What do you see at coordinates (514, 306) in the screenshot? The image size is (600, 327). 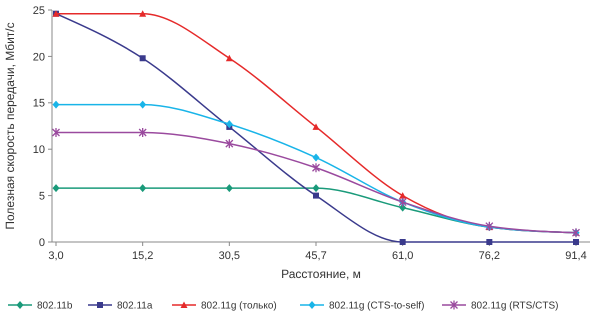 I see `legend-label: 802.11g (RTS/CTS)` at bounding box center [514, 306].